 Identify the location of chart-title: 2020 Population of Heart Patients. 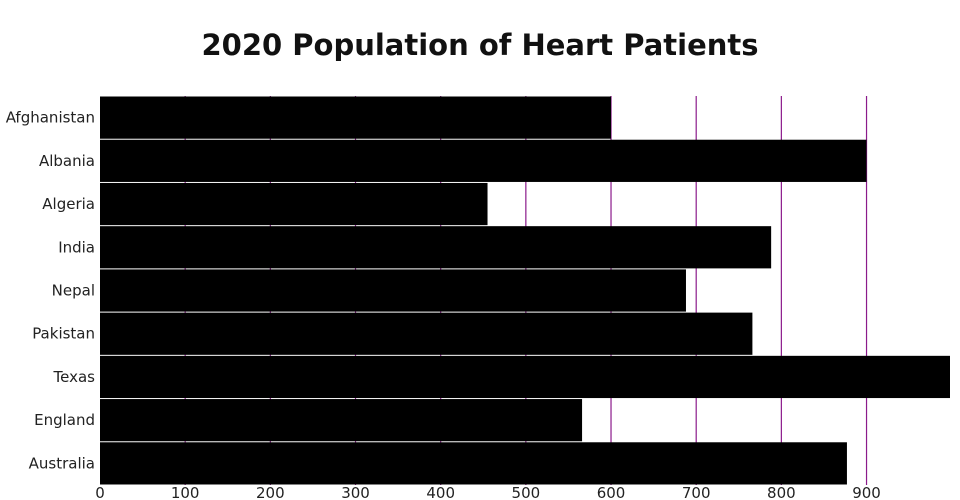
(479, 45).